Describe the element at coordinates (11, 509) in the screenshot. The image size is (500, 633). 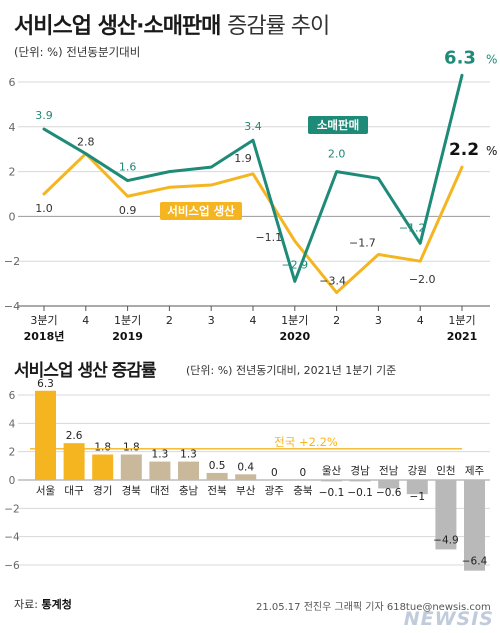
I see `bar-y-tick-label: −2` at that location.